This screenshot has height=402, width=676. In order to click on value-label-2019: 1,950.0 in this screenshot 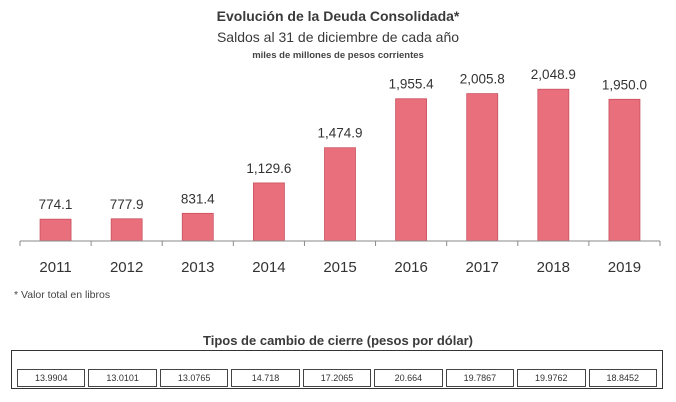, I will do `click(624, 84)`.